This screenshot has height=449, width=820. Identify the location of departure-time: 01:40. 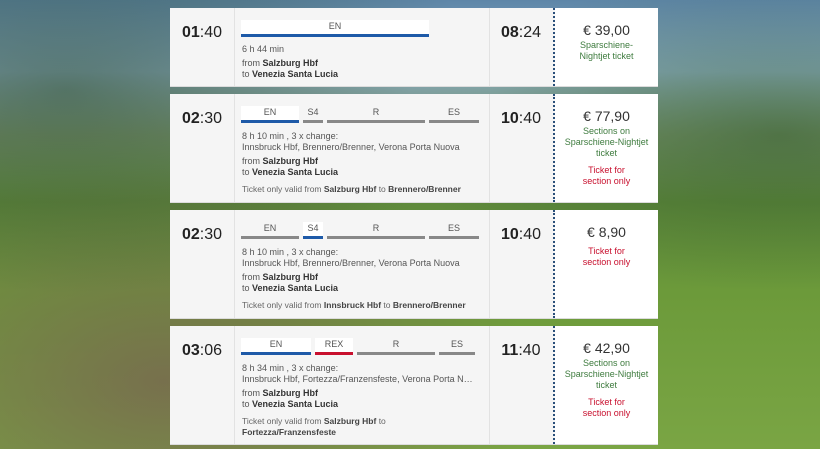
(202, 32).